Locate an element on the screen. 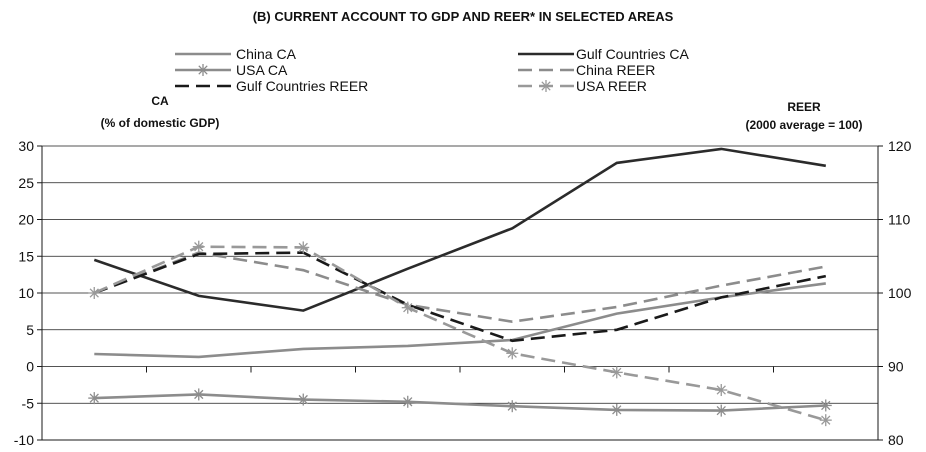 The height and width of the screenshot is (452, 926). right-tick-label: 80 is located at coordinates (896, 440).